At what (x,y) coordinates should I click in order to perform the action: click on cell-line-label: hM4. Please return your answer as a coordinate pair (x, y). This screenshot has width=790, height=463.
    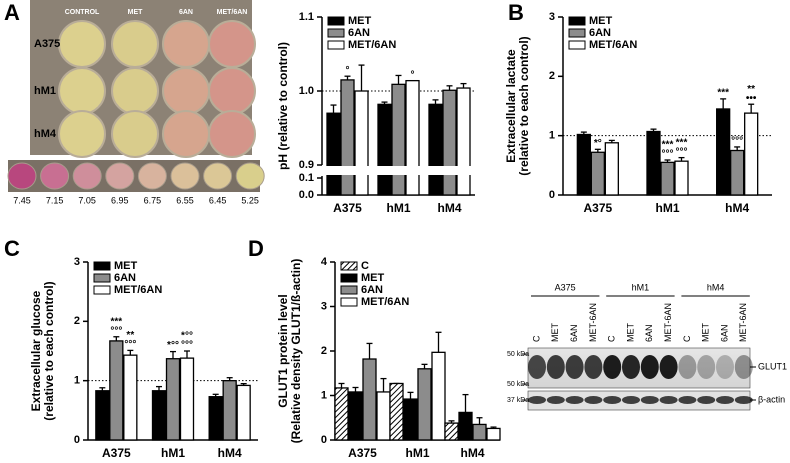
    Looking at the image, I should click on (716, 287).